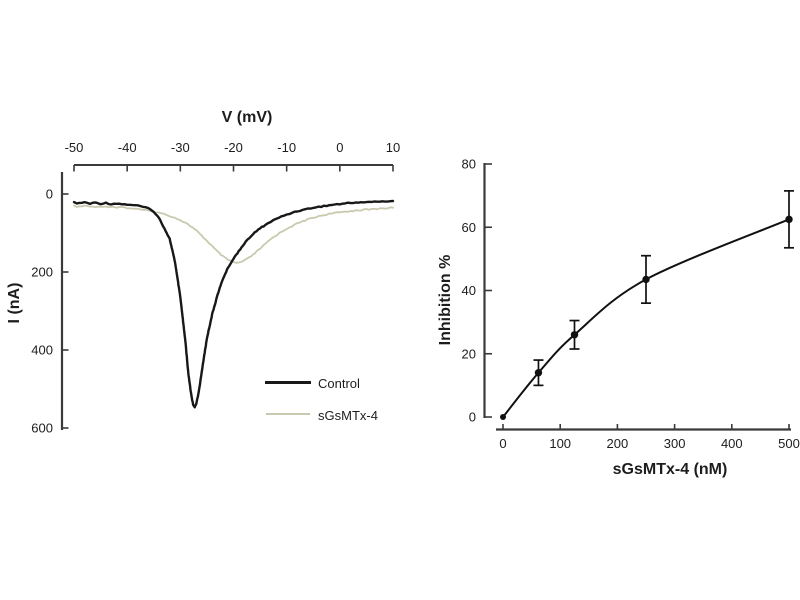  I want to click on dose-y-axis-tick-label: 40, so click(469, 290).